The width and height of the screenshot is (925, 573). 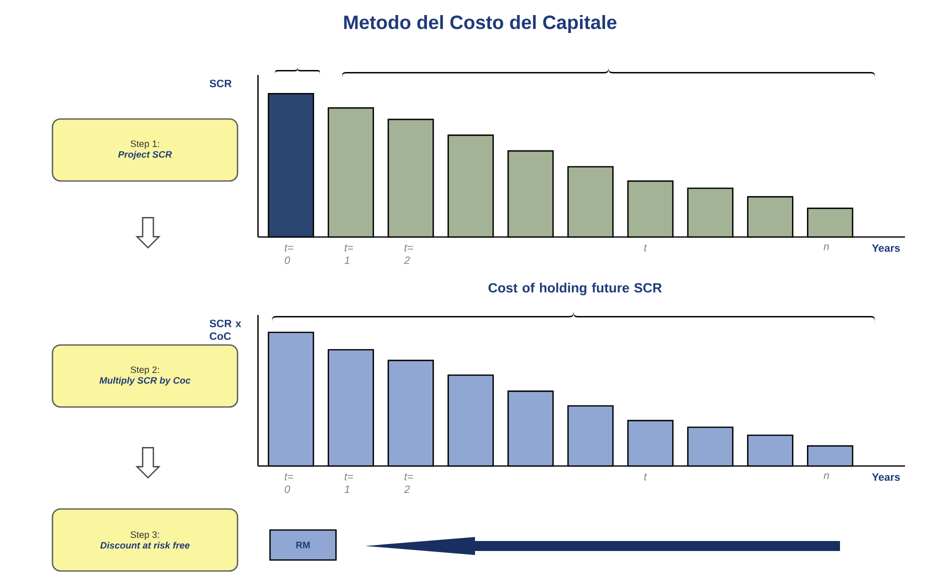 What do you see at coordinates (144, 144) in the screenshot?
I see `text: Step 1:` at bounding box center [144, 144].